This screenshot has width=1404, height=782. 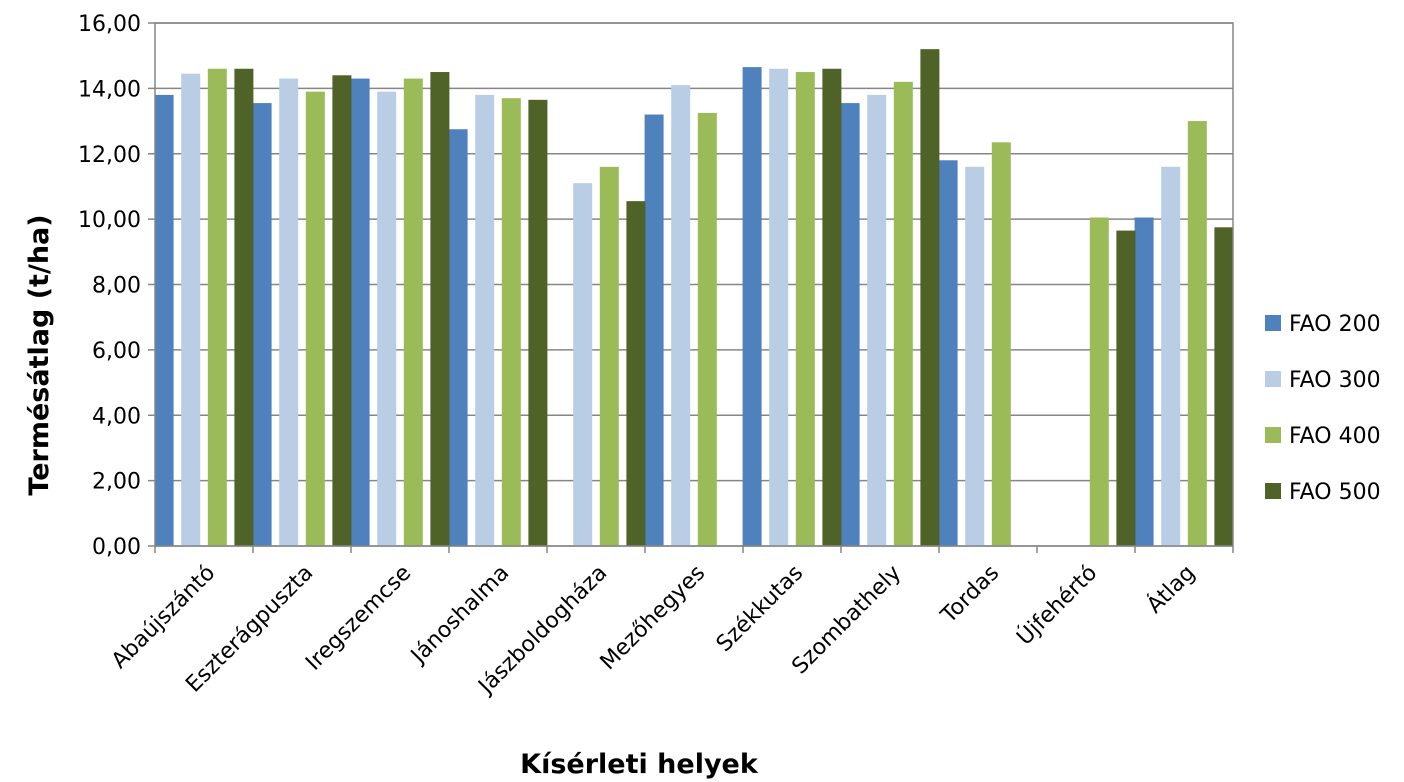 What do you see at coordinates (39, 354) in the screenshot?
I see `y-axis-title: Termésátlag (t/ha)` at bounding box center [39, 354].